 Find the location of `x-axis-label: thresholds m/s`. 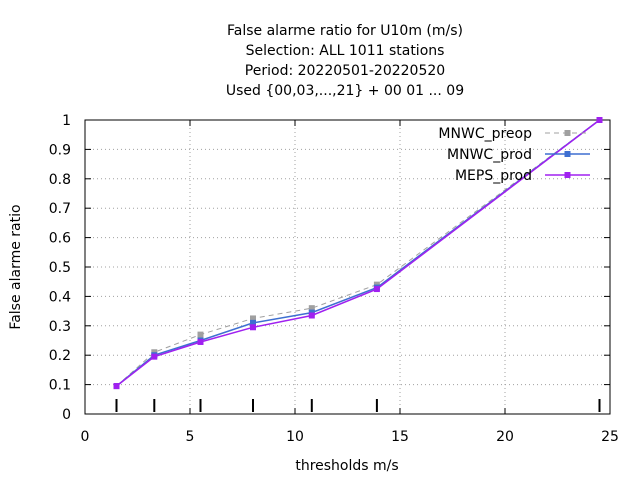

x-axis-label: thresholds m/s is located at coordinates (346, 466).